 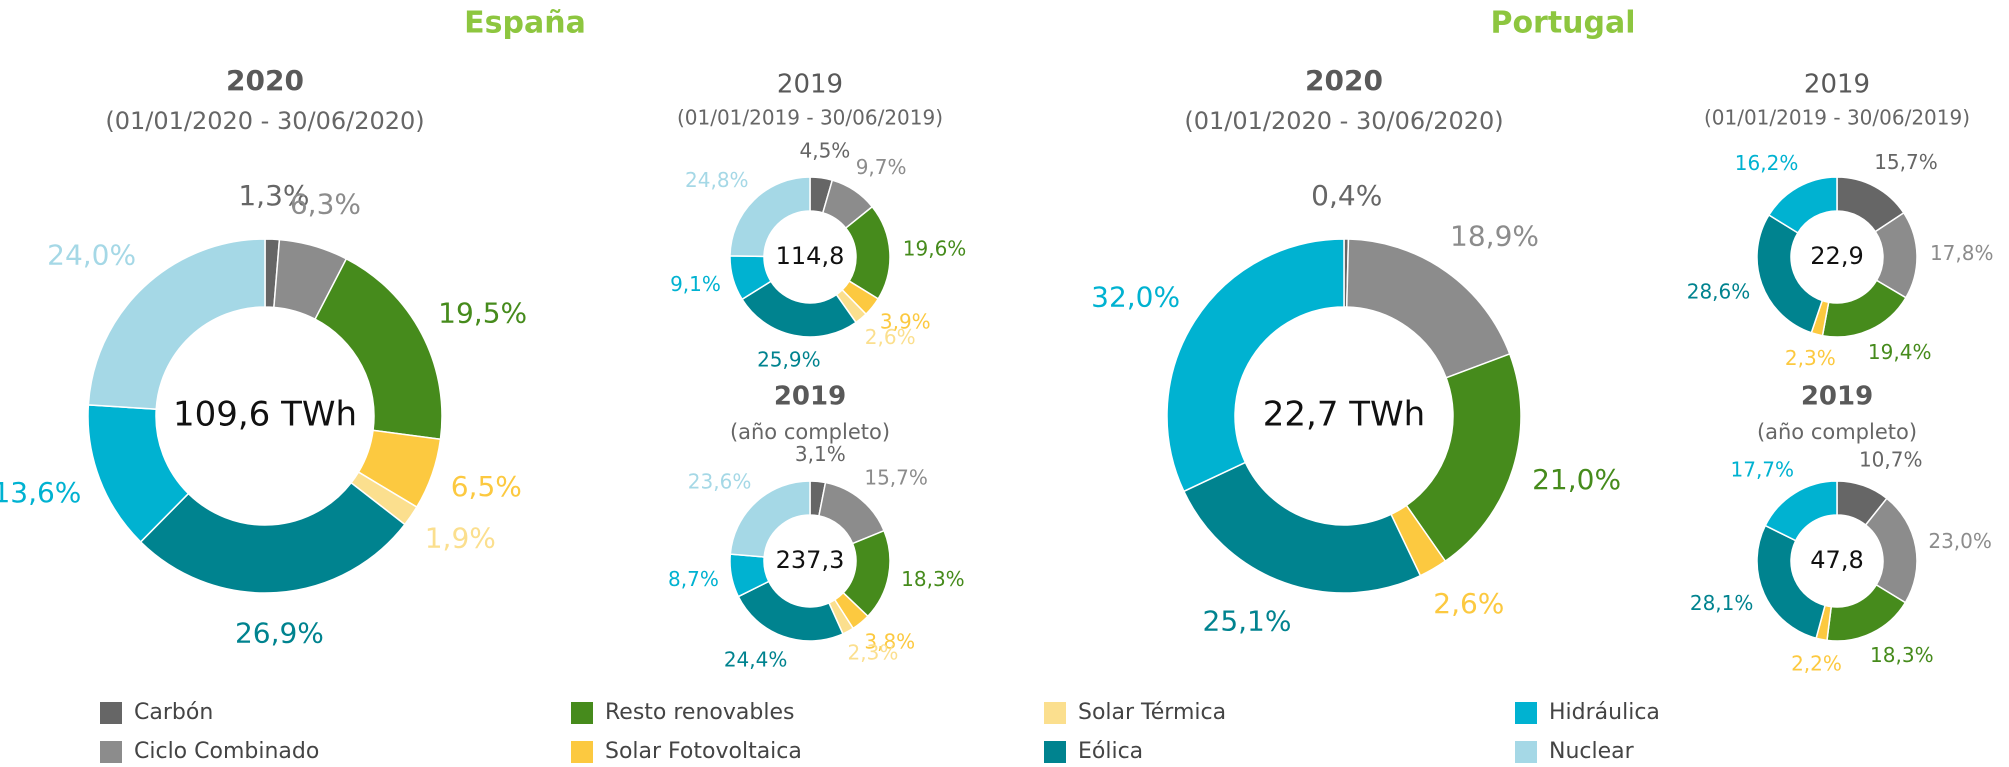 I want to click on data-label: 25,1%, so click(x=1247, y=620).